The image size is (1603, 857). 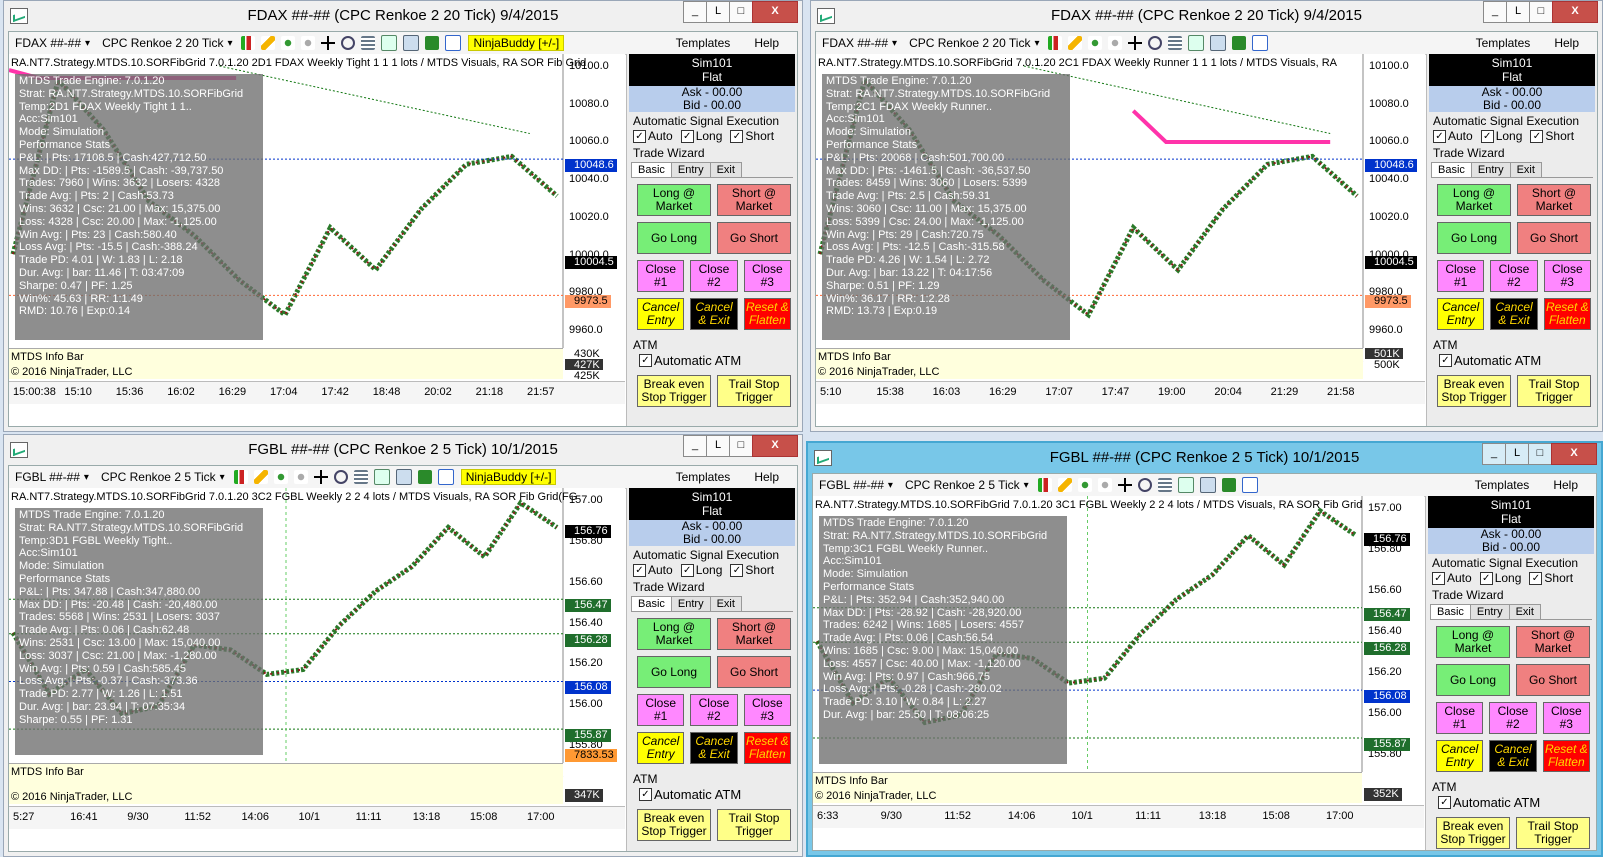 What do you see at coordinates (1524, 611) in the screenshot?
I see `tab-exit: Exit` at bounding box center [1524, 611].